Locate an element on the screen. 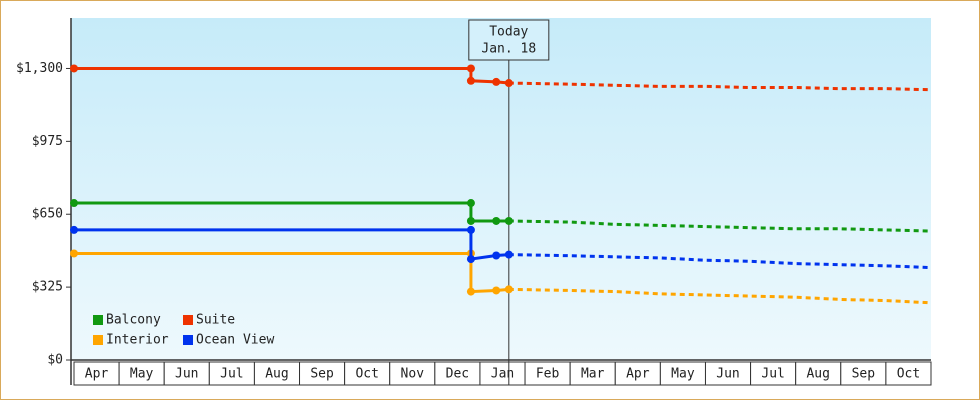  today-date: Jan. 18 is located at coordinates (508, 49).